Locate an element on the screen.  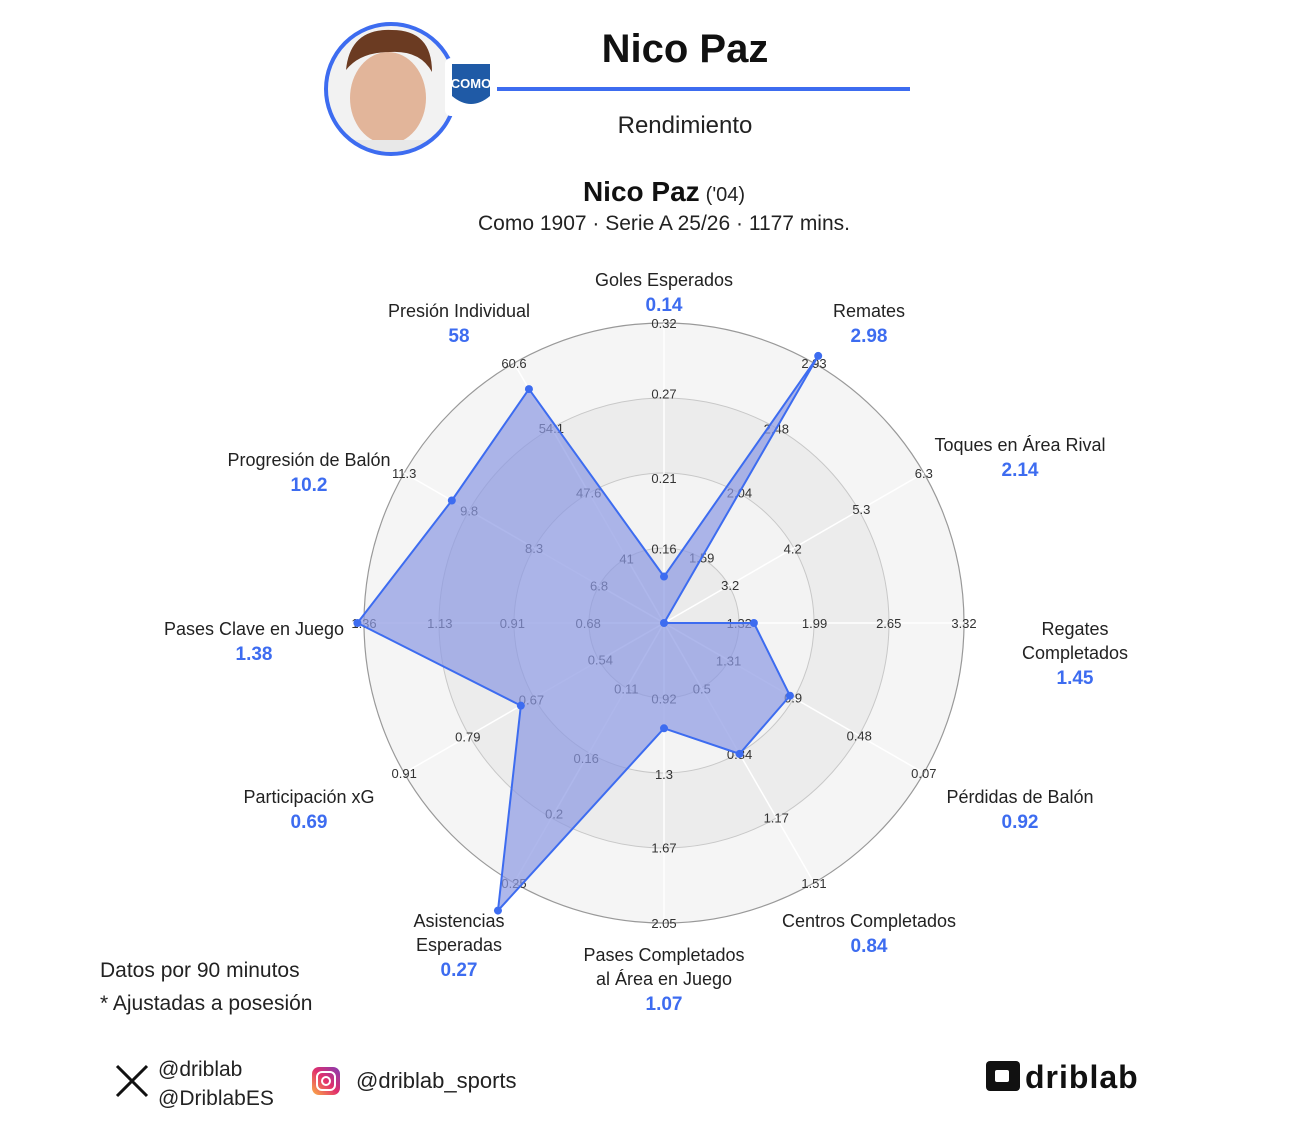
player-info: Como 1907 · Serie A 25/26 · 1177 mins. is located at coordinates (664, 223).